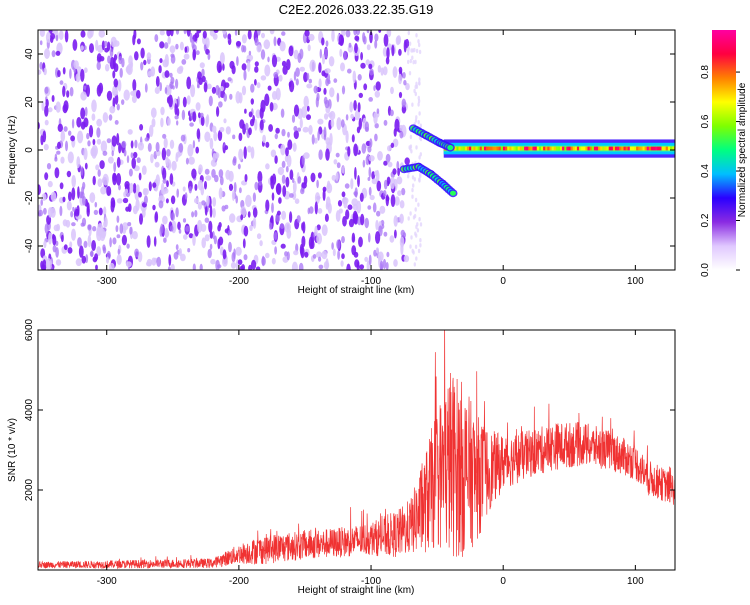 The image size is (750, 605). I want to click on fork-upper-arm, so click(450, 148).